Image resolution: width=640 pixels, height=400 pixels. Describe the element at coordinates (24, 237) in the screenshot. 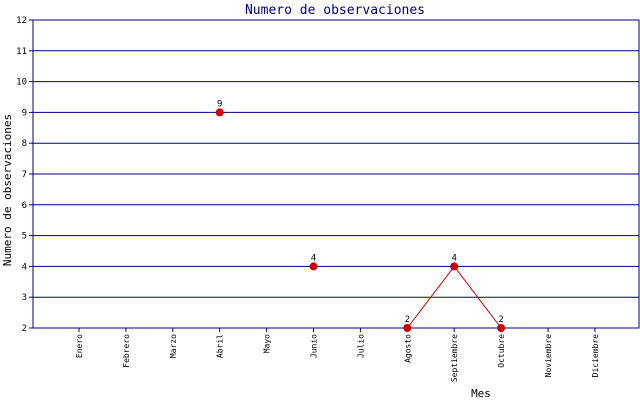

I see `y-tick-label: 5` at that location.